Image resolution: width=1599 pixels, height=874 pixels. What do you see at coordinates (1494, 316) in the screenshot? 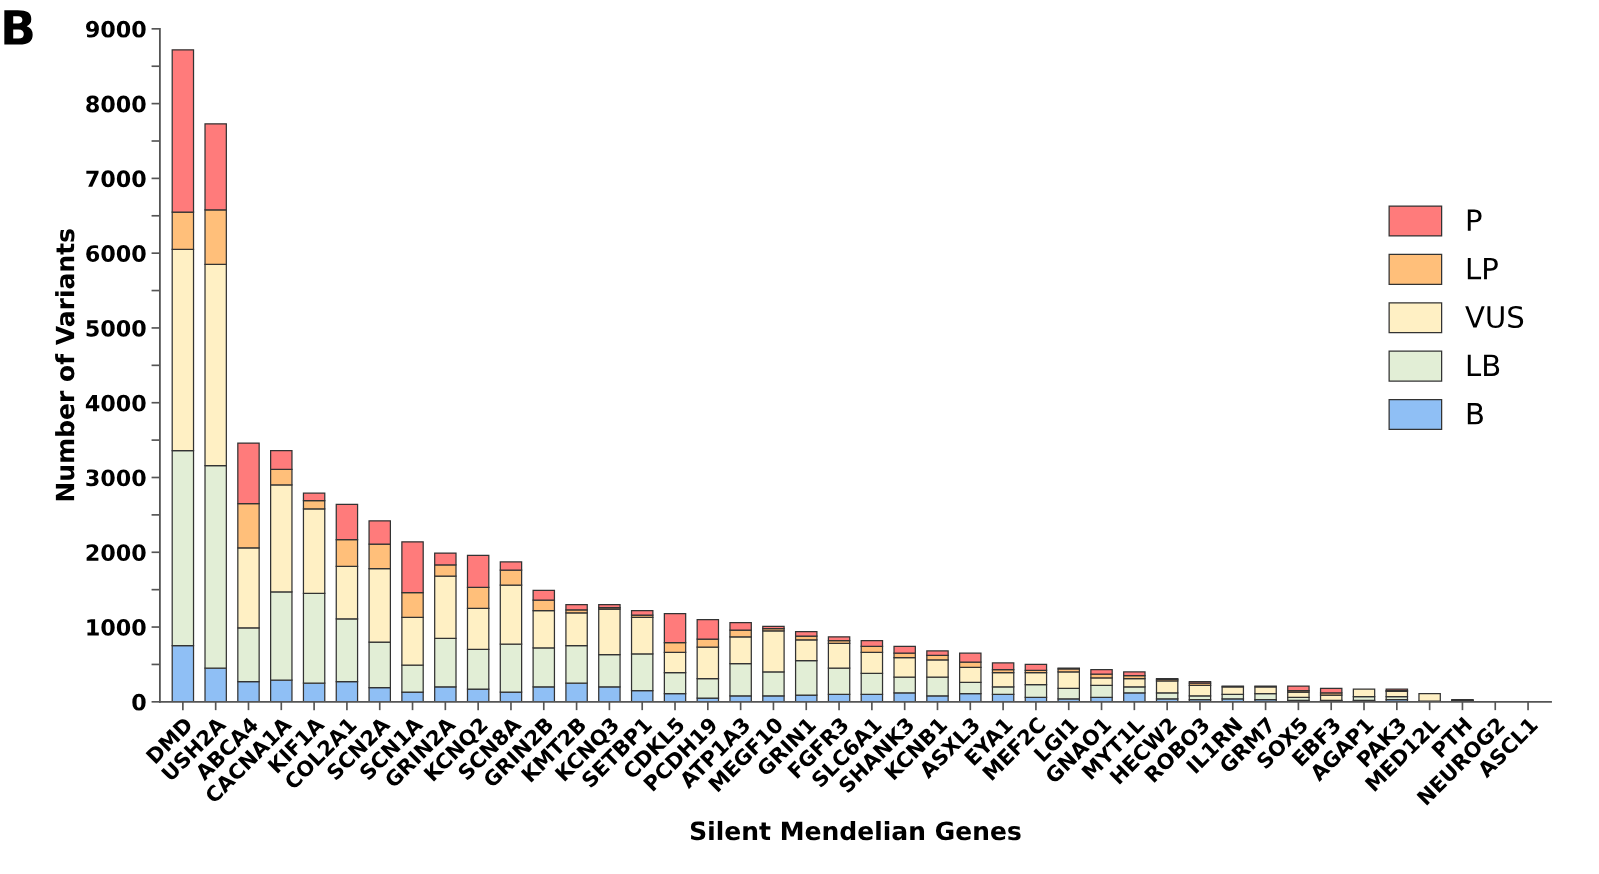
I see `legend-label: VUS` at bounding box center [1494, 316].